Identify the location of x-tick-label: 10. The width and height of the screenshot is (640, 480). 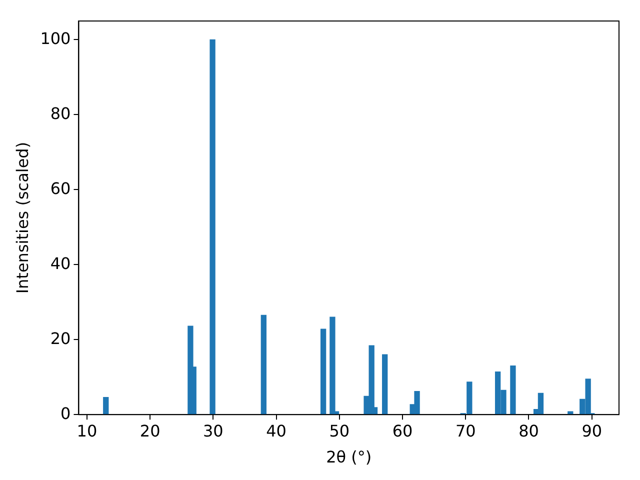
(87, 430).